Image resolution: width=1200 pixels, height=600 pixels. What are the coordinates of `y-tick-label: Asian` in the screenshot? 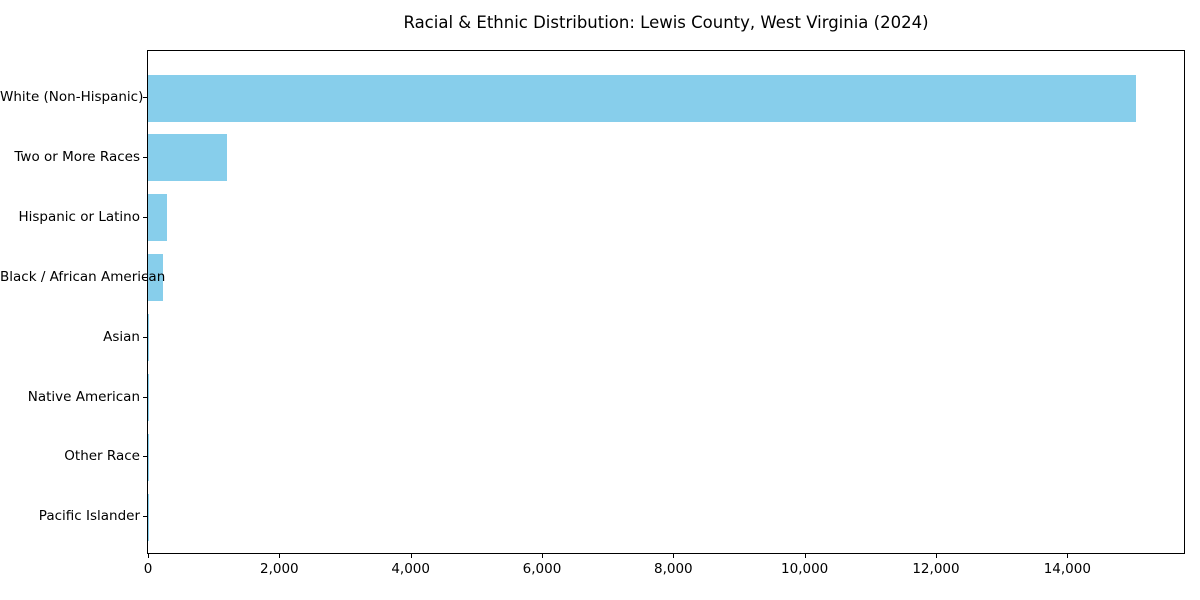 It's located at (121, 336).